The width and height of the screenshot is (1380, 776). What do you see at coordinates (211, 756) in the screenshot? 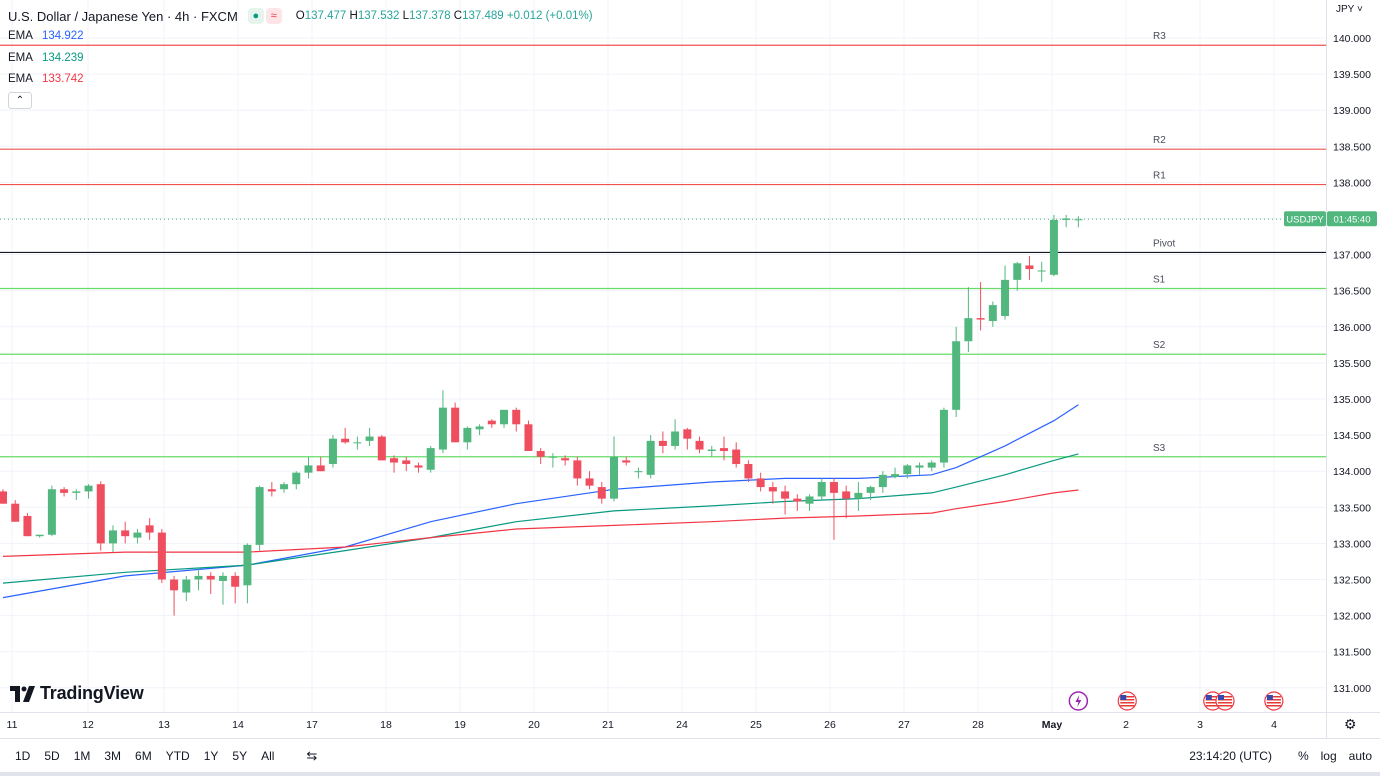
I see `timeframe-1y: 1Y` at bounding box center [211, 756].